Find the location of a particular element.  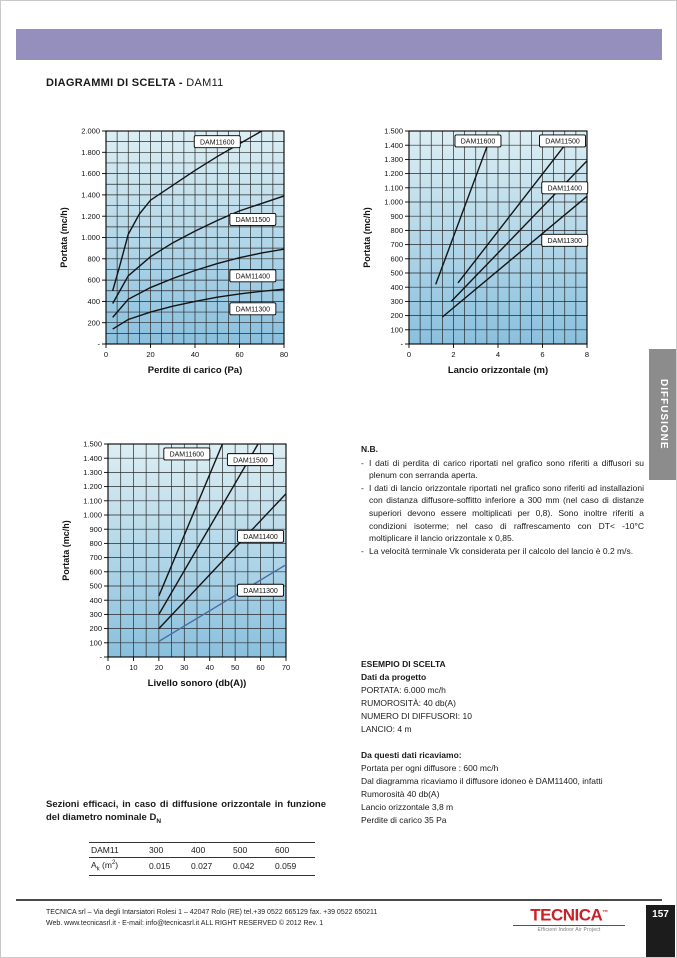

esempio-line: RUMOROSITÀ: 40 db(A) is located at coordinates (408, 703).